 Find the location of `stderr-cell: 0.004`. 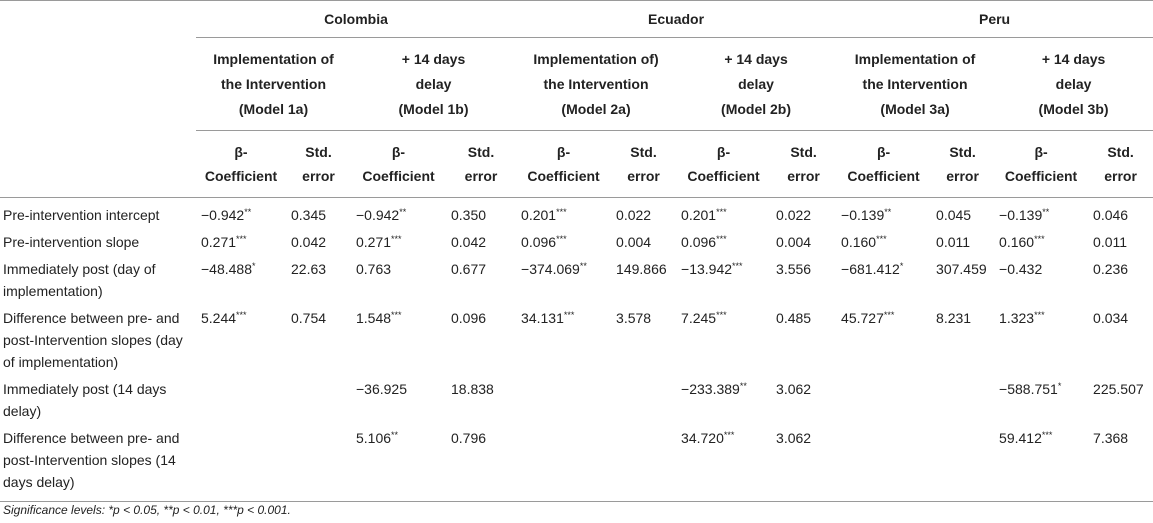

stderr-cell: 0.004 is located at coordinates (643, 244).